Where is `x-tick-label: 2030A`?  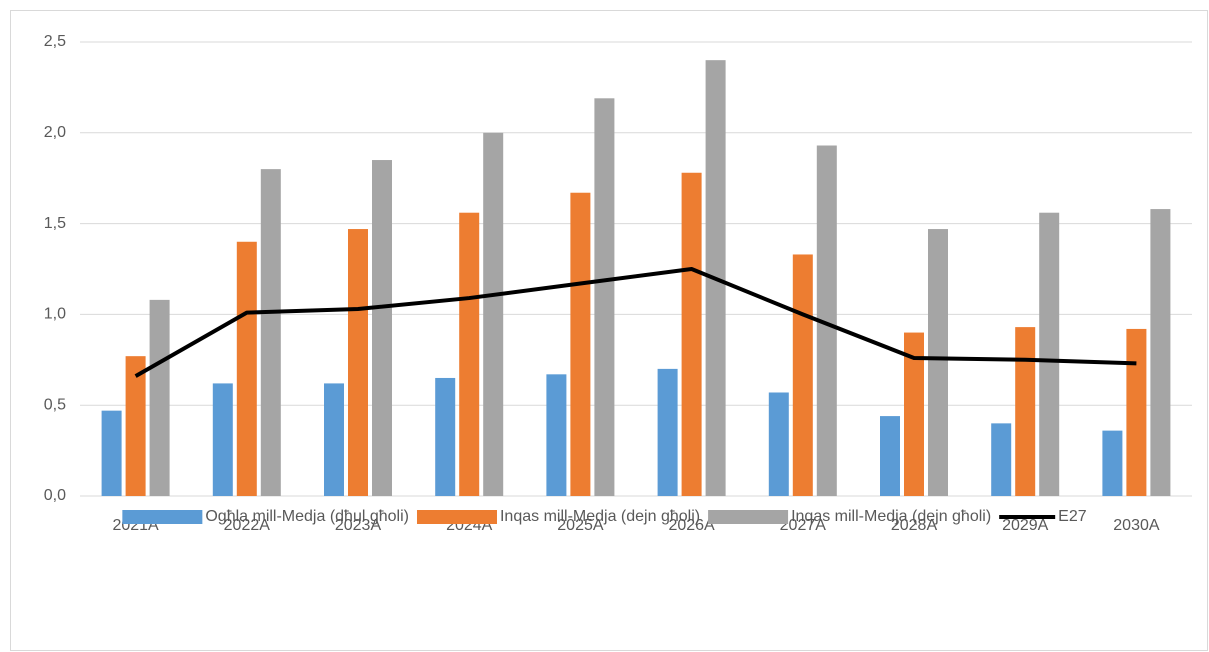
x-tick-label: 2030A is located at coordinates (1136, 525).